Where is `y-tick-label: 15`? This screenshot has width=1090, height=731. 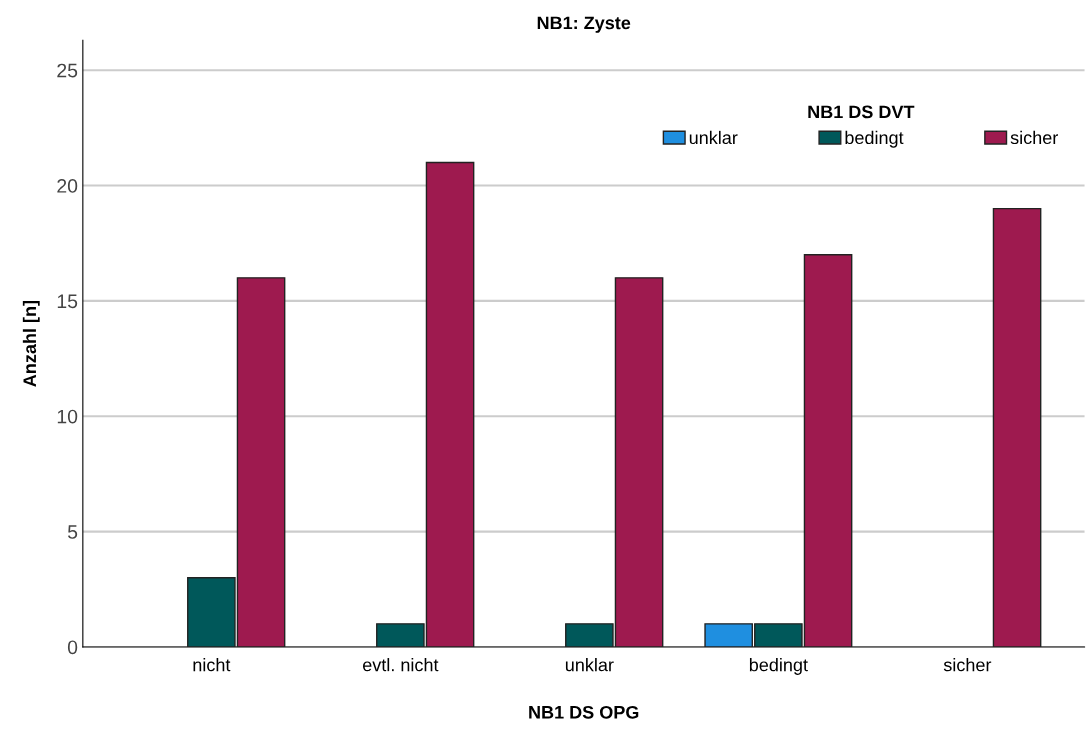
y-tick-label: 15 is located at coordinates (67, 301).